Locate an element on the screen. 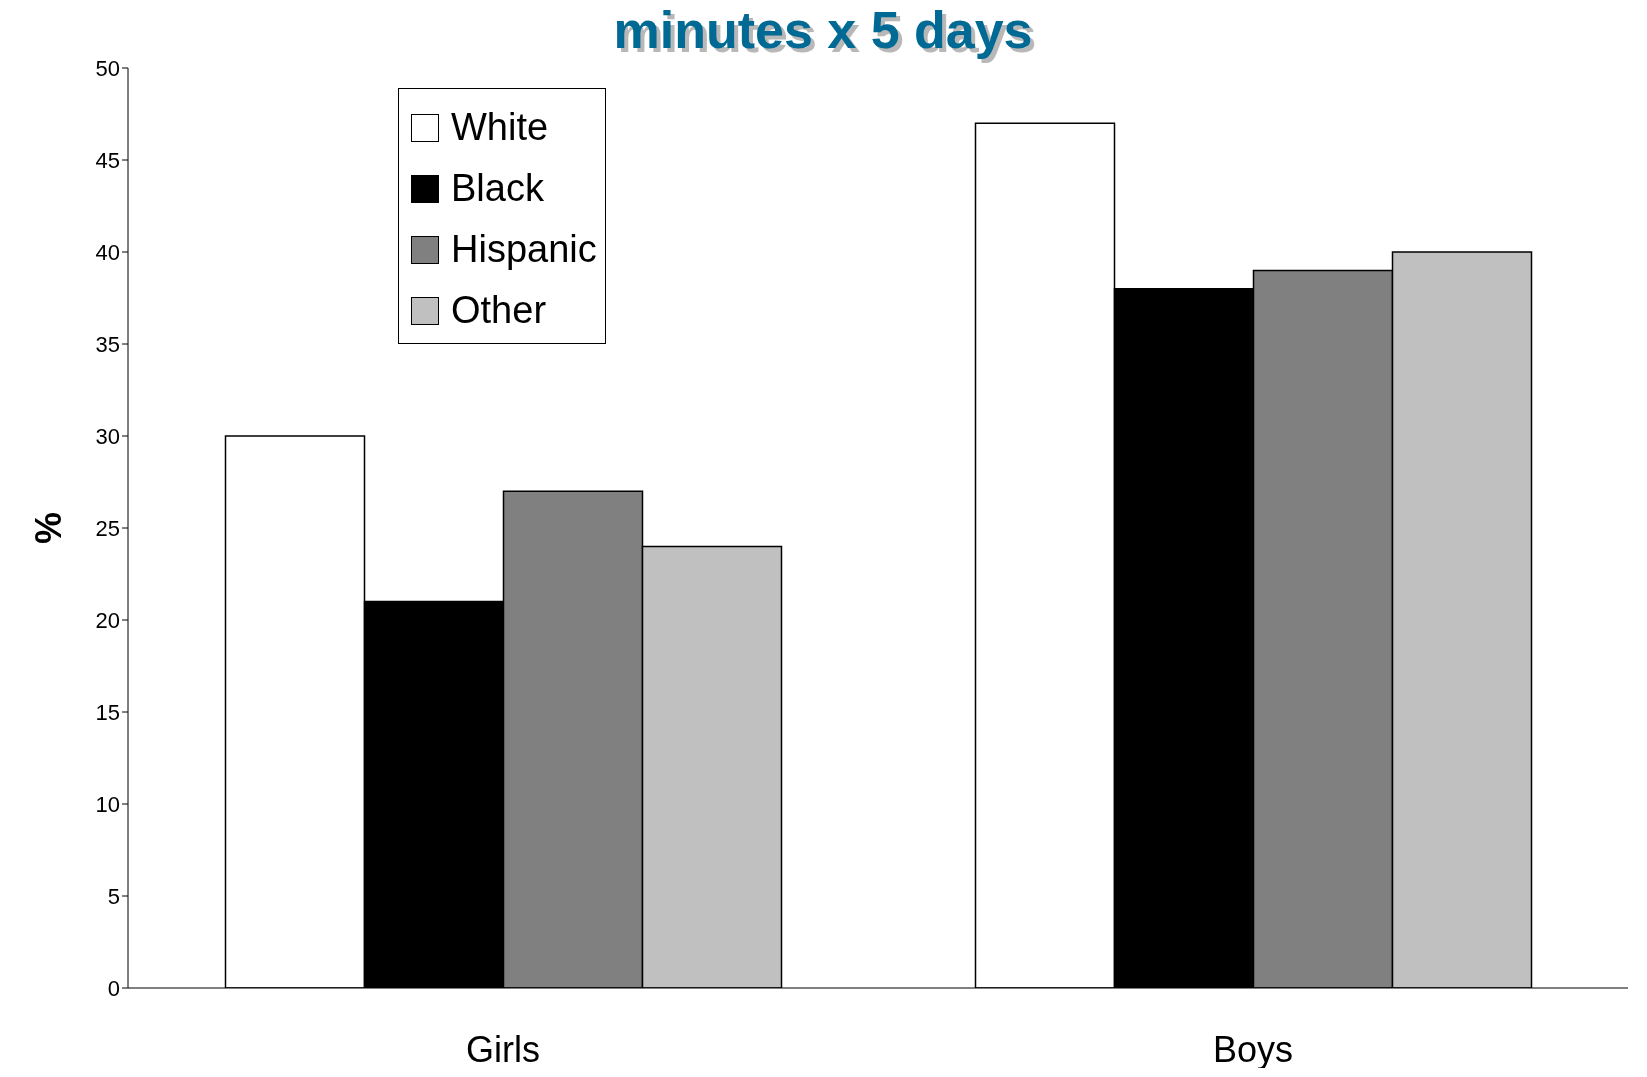 This screenshot has width=1647, height=1077. legend-label: Other is located at coordinates (499, 310).